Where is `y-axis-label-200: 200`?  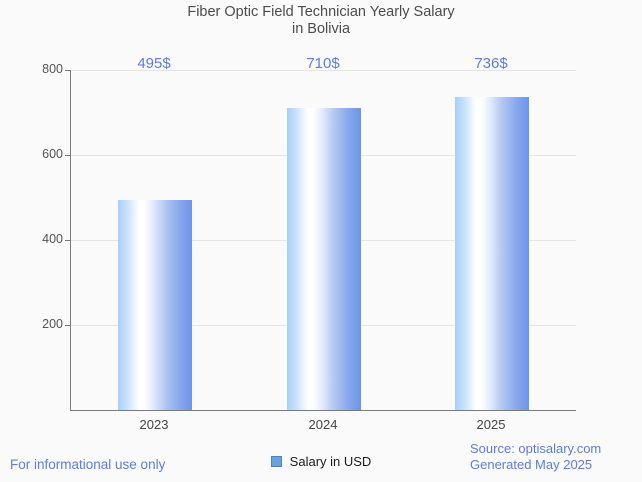
y-axis-label-200: 200 is located at coordinates (52, 324).